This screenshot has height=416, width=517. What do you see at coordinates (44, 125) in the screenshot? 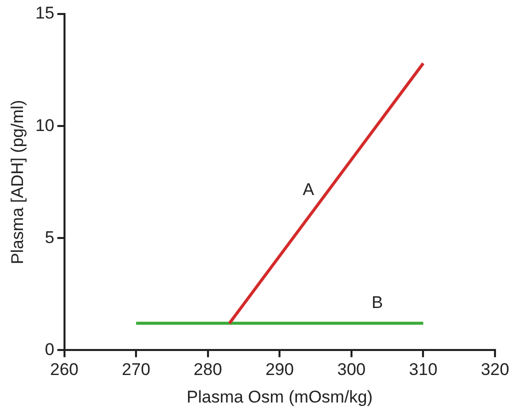
I see `y-tick-label: 10` at bounding box center [44, 125].